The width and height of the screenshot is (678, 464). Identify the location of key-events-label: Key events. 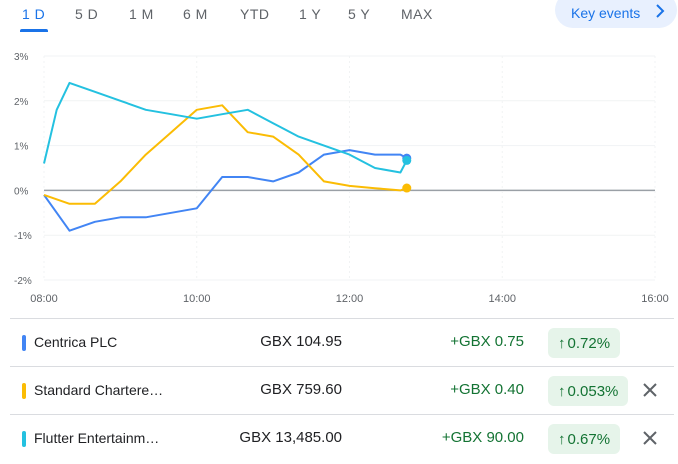
(606, 13).